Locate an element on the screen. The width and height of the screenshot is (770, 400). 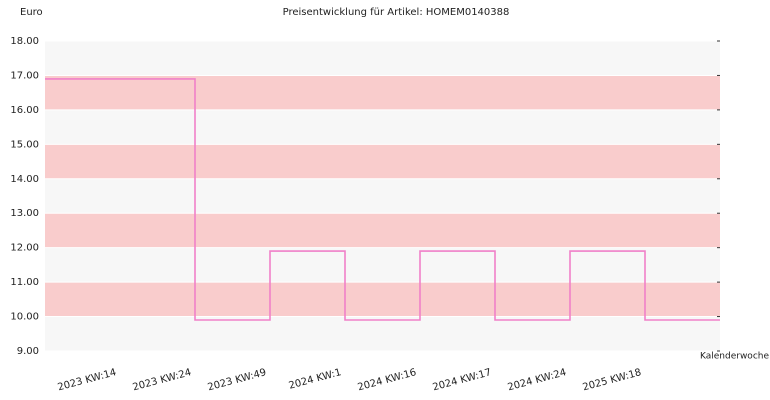
y-tick-label: 9.00 is located at coordinates (28, 351).